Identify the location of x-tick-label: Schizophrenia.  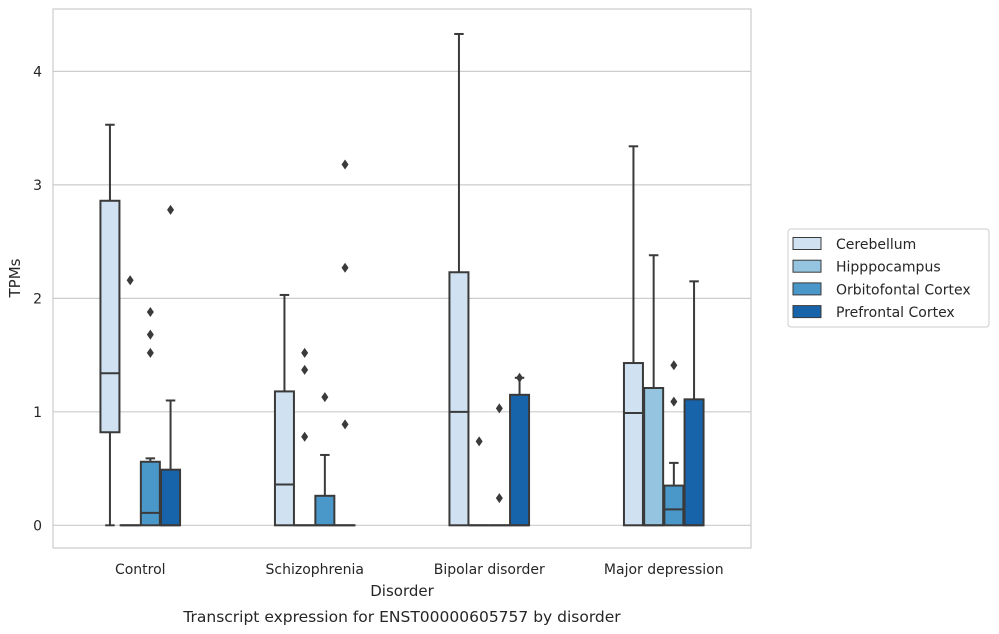
(315, 570).